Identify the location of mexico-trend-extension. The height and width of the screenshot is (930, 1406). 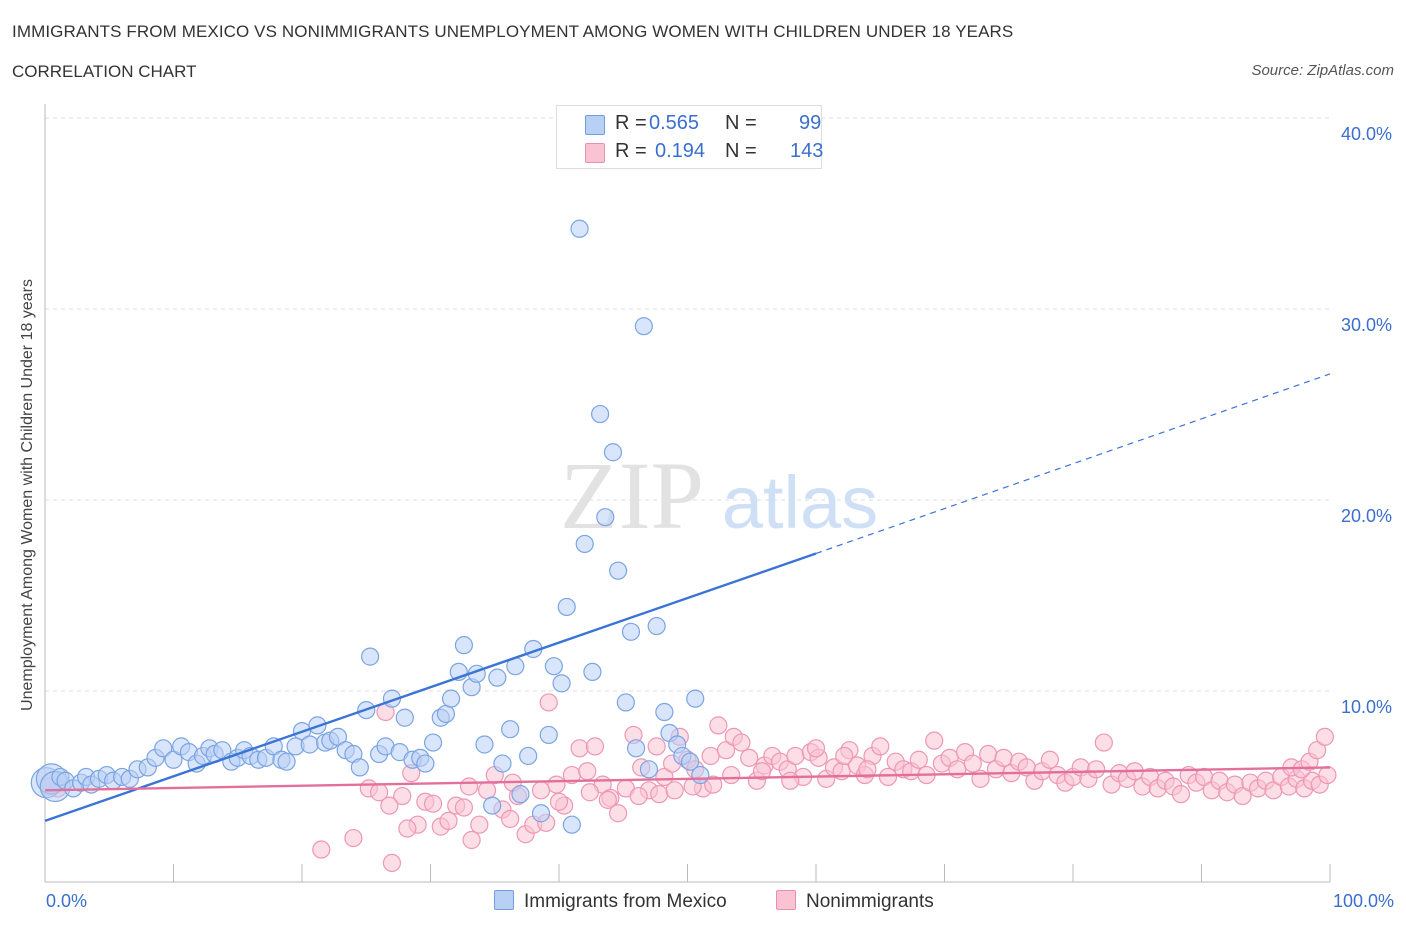
(1073, 464).